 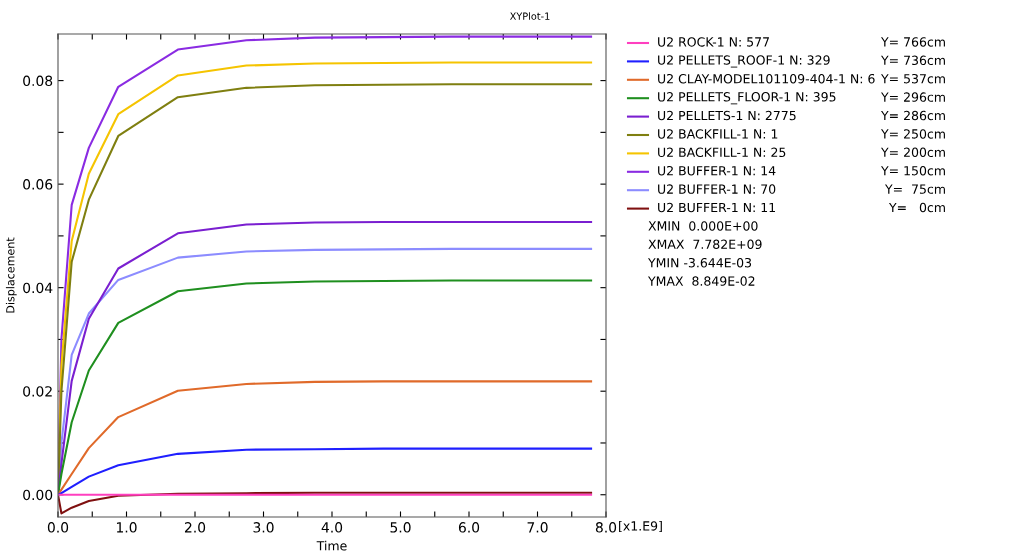 I want to click on x-tick-label: 8.0, so click(x=606, y=527).